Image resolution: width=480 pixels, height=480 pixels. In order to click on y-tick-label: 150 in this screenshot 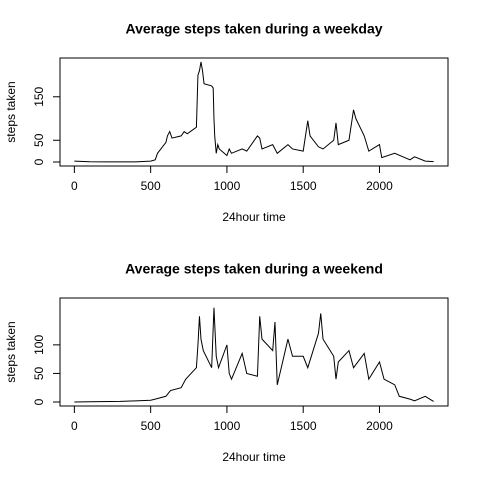, I will do `click(39, 96)`.